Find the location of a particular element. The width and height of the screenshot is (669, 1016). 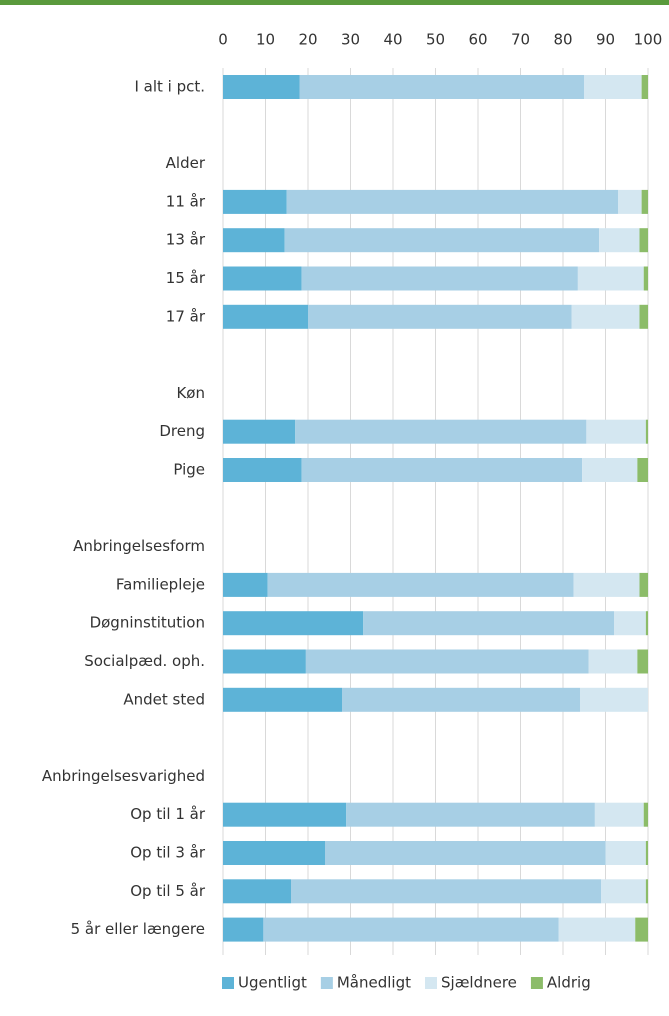

category-label: 15 år is located at coordinates (186, 278).